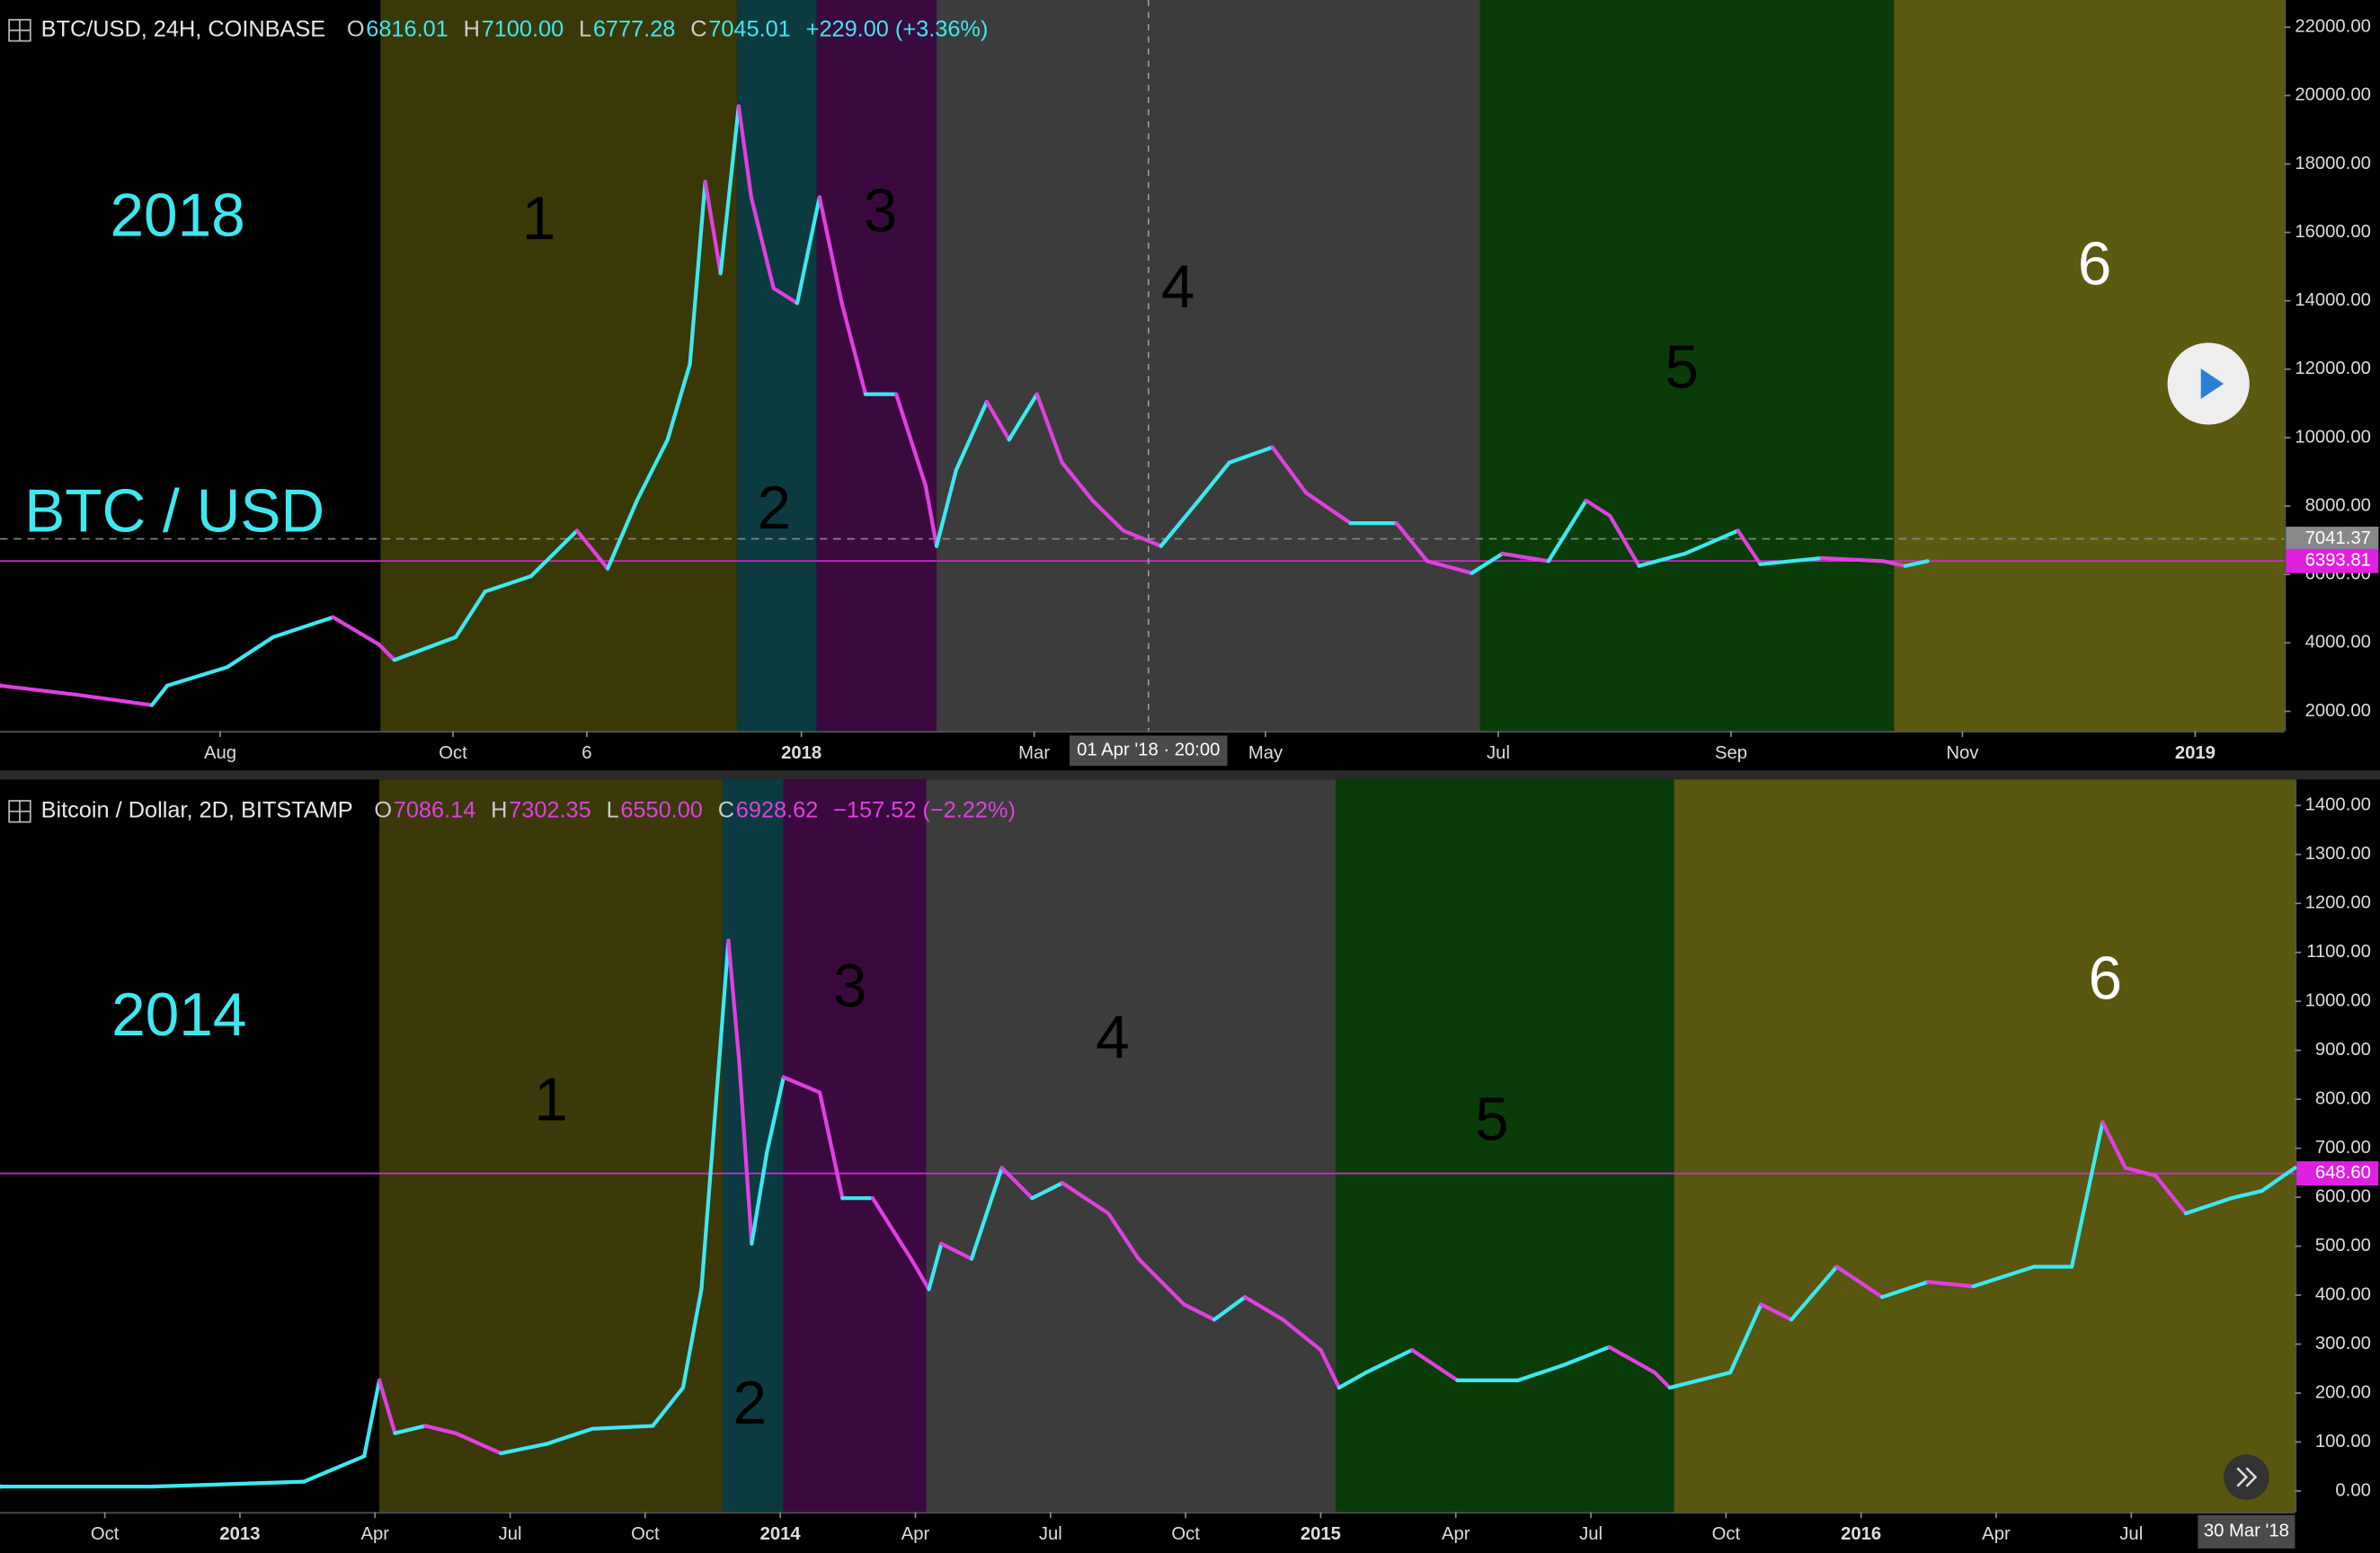 The width and height of the screenshot is (2380, 1553). Describe the element at coordinates (2333, 95) in the screenshot. I see `y-tick-label: 20000.00` at that location.